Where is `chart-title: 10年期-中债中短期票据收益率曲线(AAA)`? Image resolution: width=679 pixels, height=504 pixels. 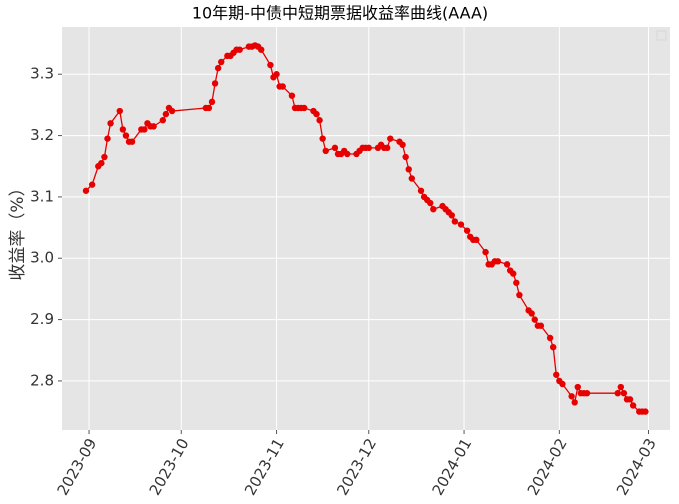 chart-title: 10年期-中债中短期票据收益率曲线(AAA) is located at coordinates (340, 13).